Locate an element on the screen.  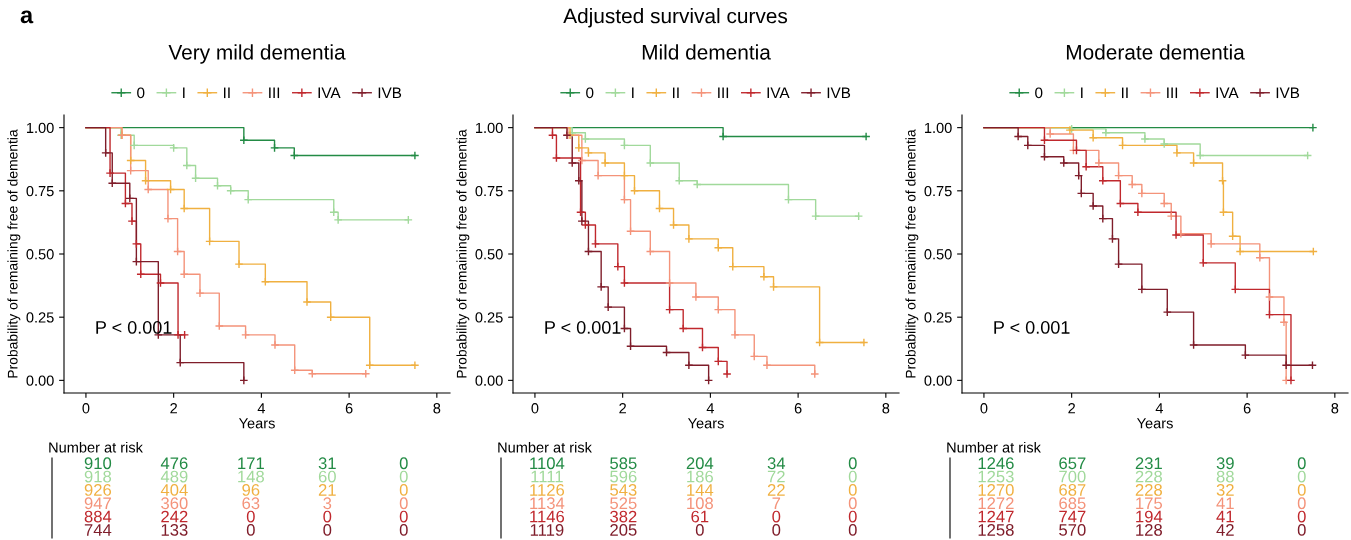
text: 1146 is located at coordinates (547, 516).